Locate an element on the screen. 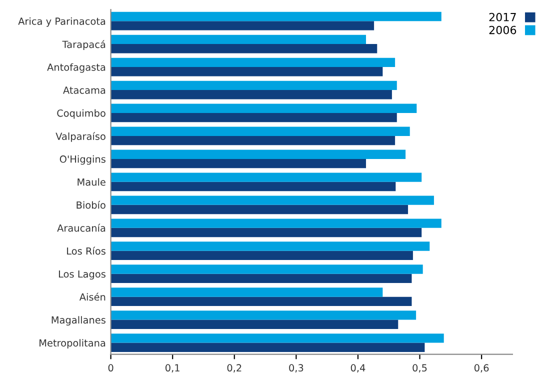 This screenshot has width=554, height=383. y-tick-label: Los Ríos is located at coordinates (86, 250).